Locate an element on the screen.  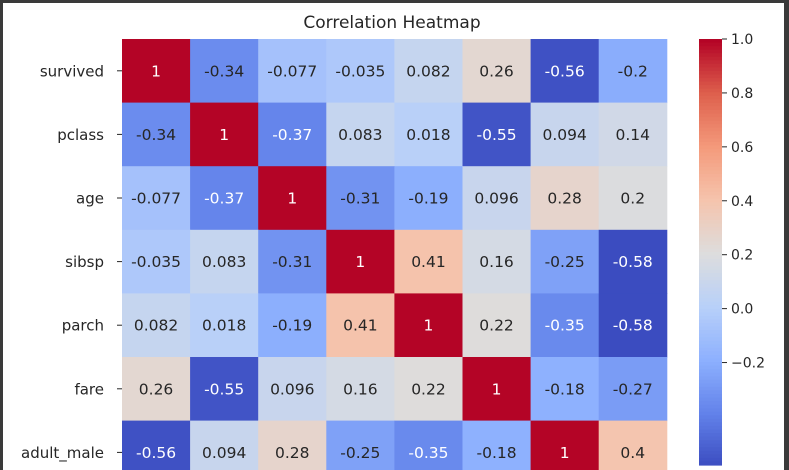
heatmap-cell-label-r4-c2: -0.19 is located at coordinates (292, 326).